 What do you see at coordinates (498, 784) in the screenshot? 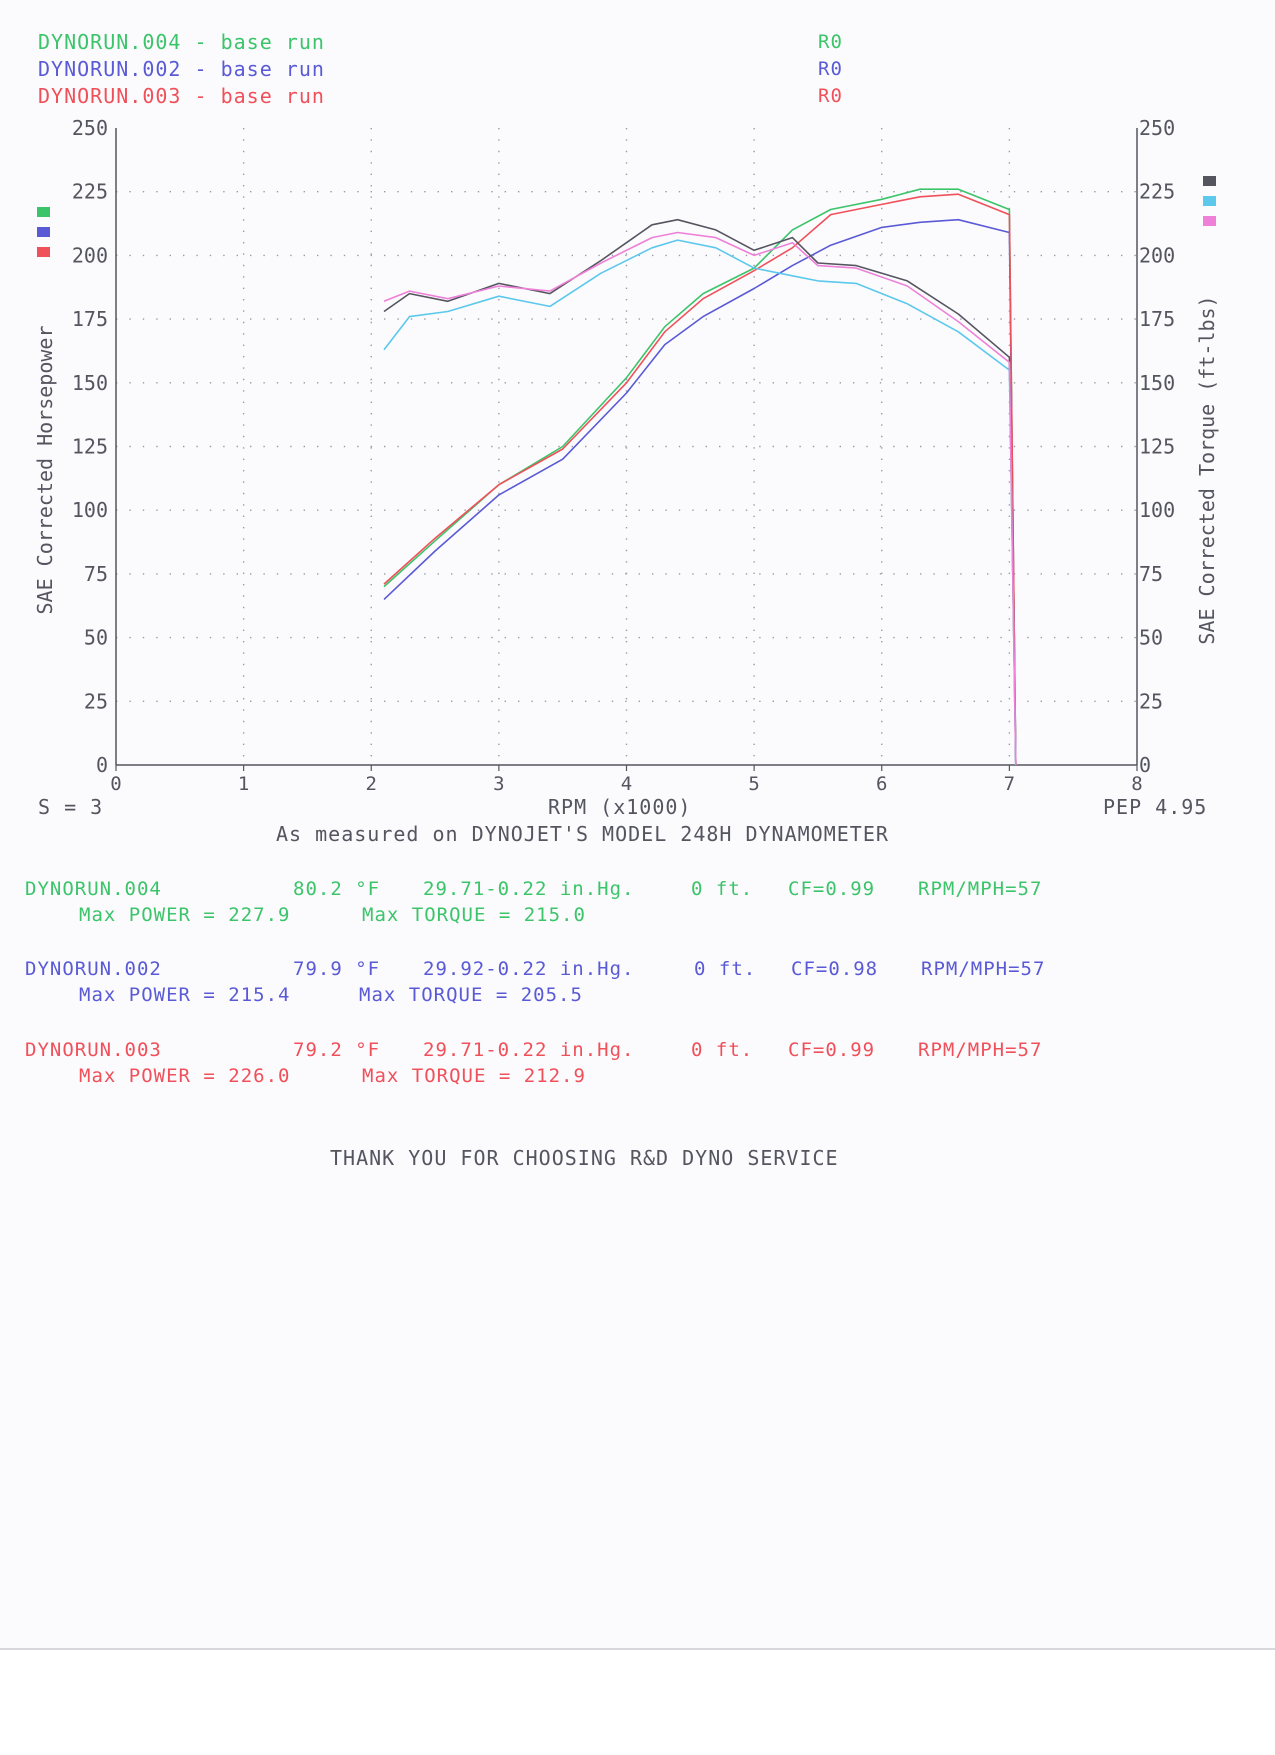
I see `x-tick-label: 3` at bounding box center [498, 784].